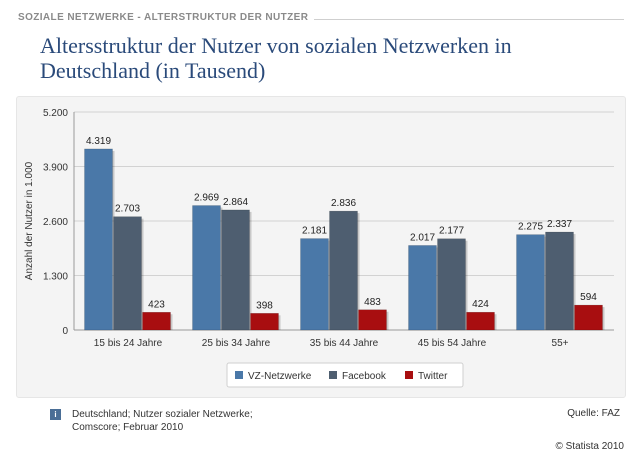 The image size is (640, 459). Describe the element at coordinates (422, 237) in the screenshot. I see `data-label: 2.017` at that location.